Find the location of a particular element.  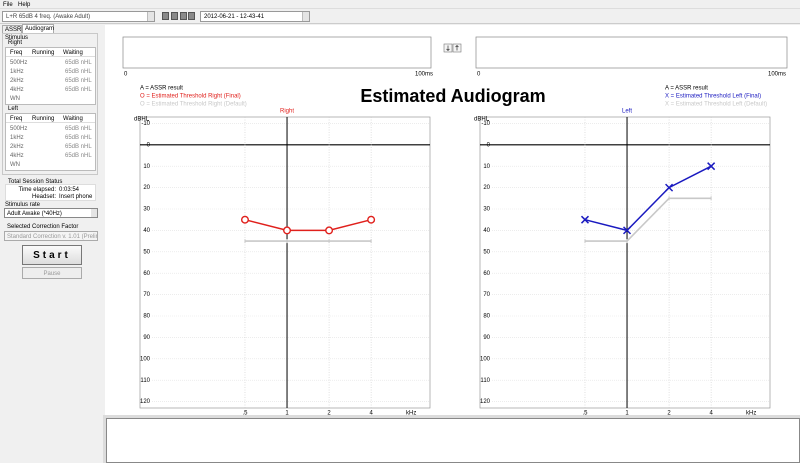

rate-dropdown: Adult Awake (*40Hz) is located at coordinates (51, 213).